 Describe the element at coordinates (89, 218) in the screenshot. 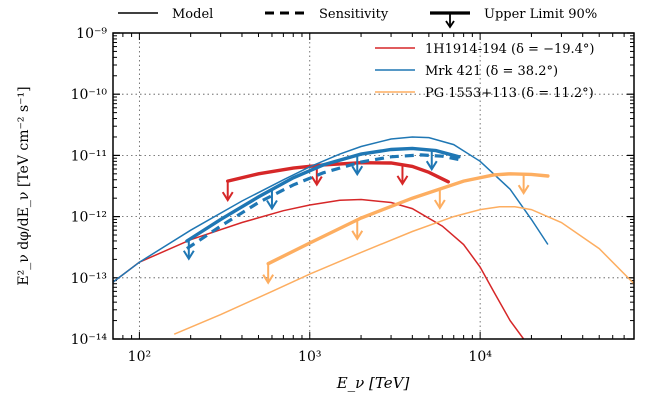

I see `y-tick-label: 10⁻¹²` at that location.